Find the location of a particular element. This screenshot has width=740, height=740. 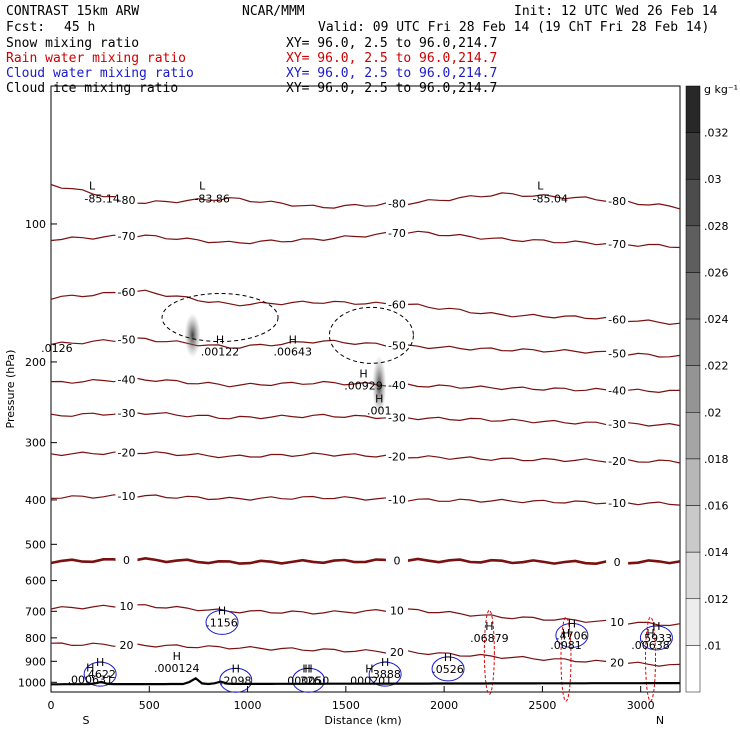

x-tick-label: 1000 is located at coordinates (248, 705).